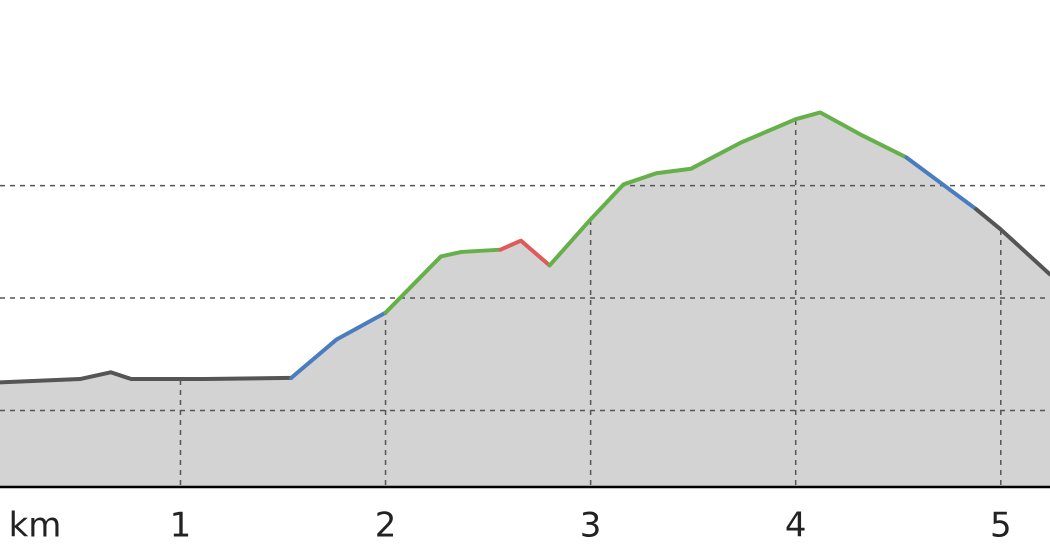 Image resolution: width=1050 pixels, height=560 pixels. What do you see at coordinates (796, 526) in the screenshot?
I see `x-tick-label: 4` at bounding box center [796, 526].